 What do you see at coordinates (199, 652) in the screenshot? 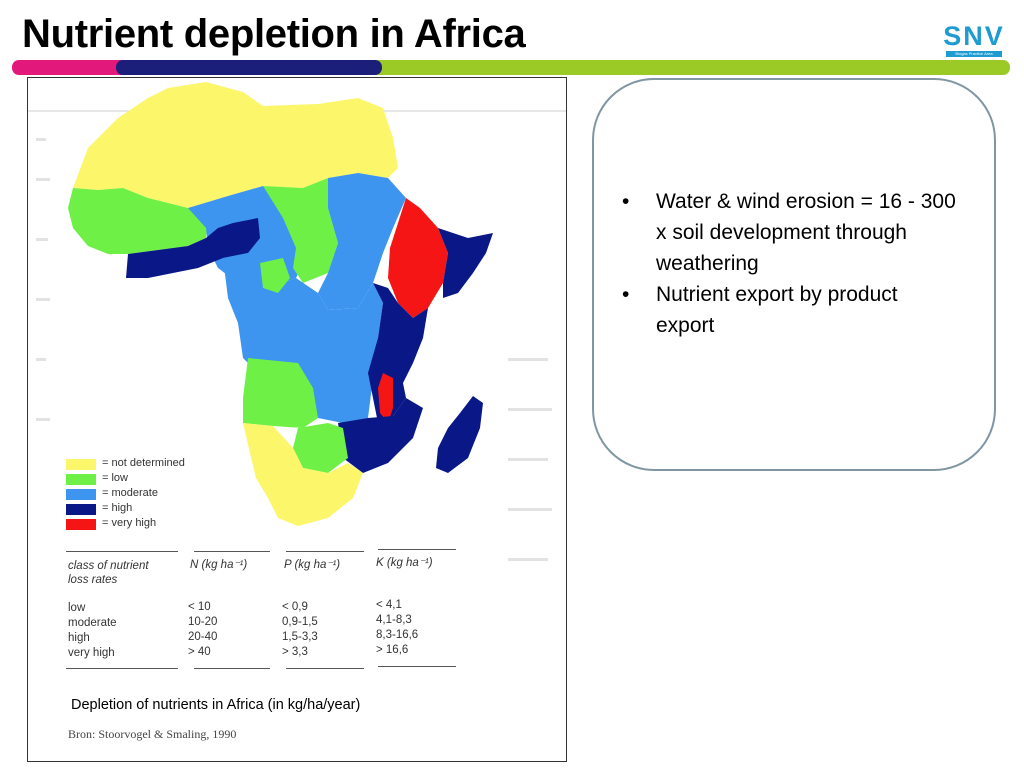
I see `table-cell-n: > 40` at bounding box center [199, 652].